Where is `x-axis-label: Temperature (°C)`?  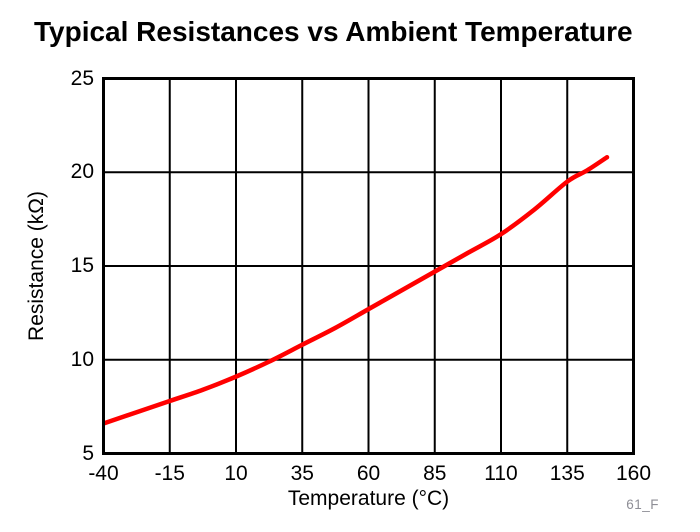 x-axis-label: Temperature (°C) is located at coordinates (368, 498).